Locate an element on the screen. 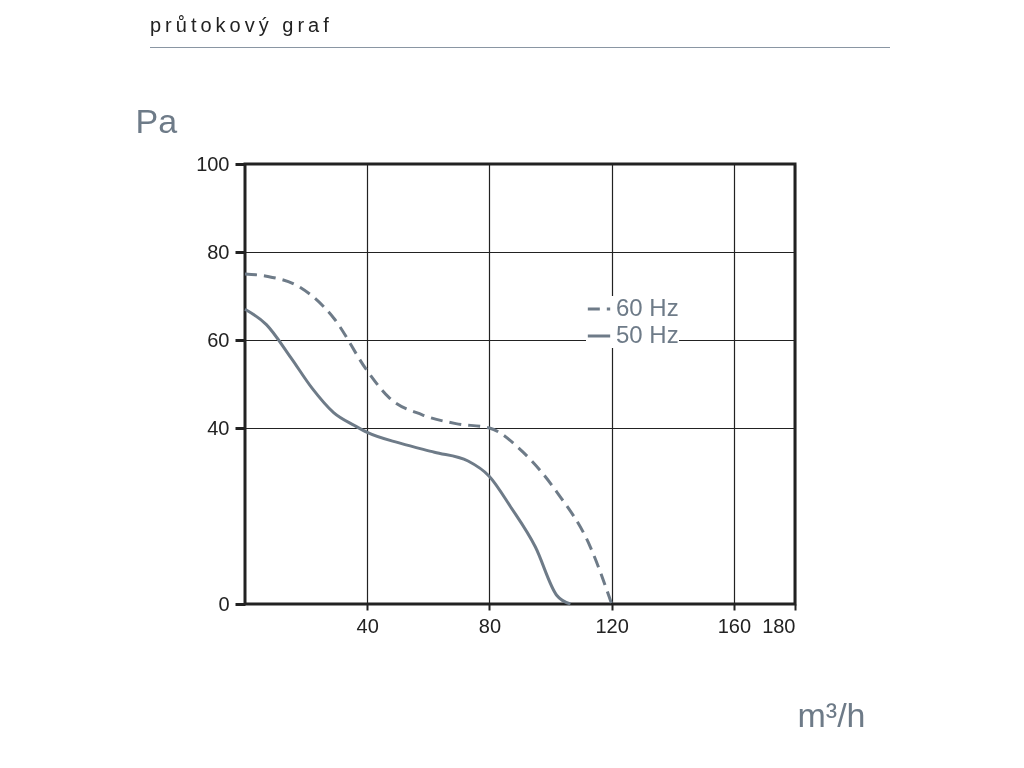 Image resolution: width=1024 pixels, height=768 pixels. legend-label: 50 Hz is located at coordinates (647, 334).